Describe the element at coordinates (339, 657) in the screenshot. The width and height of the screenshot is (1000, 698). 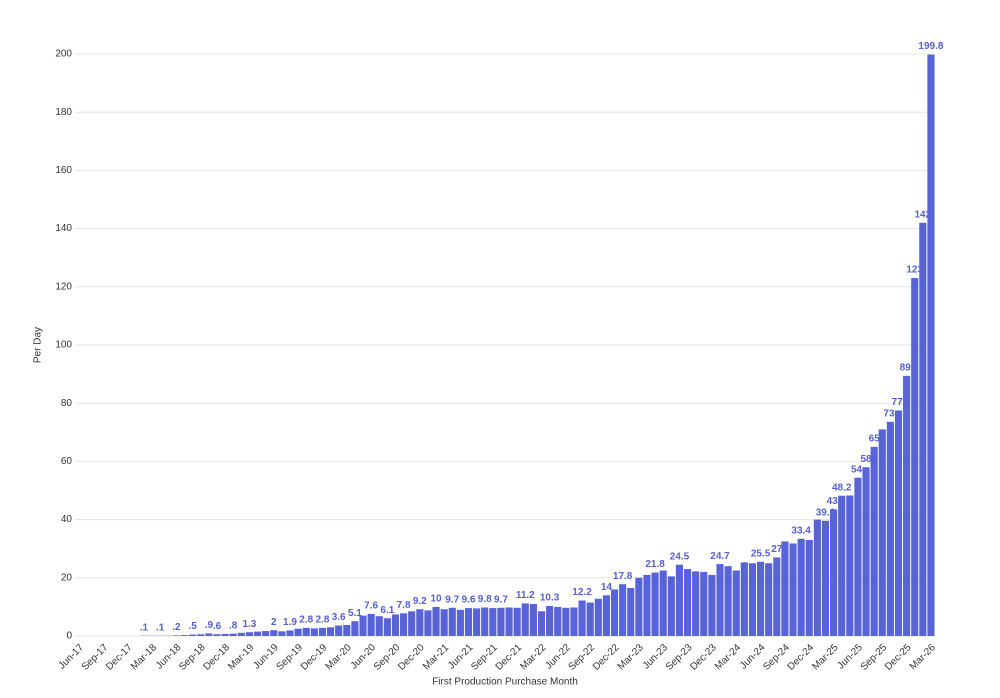
I see `x-tick-label: Mar-20` at that location.